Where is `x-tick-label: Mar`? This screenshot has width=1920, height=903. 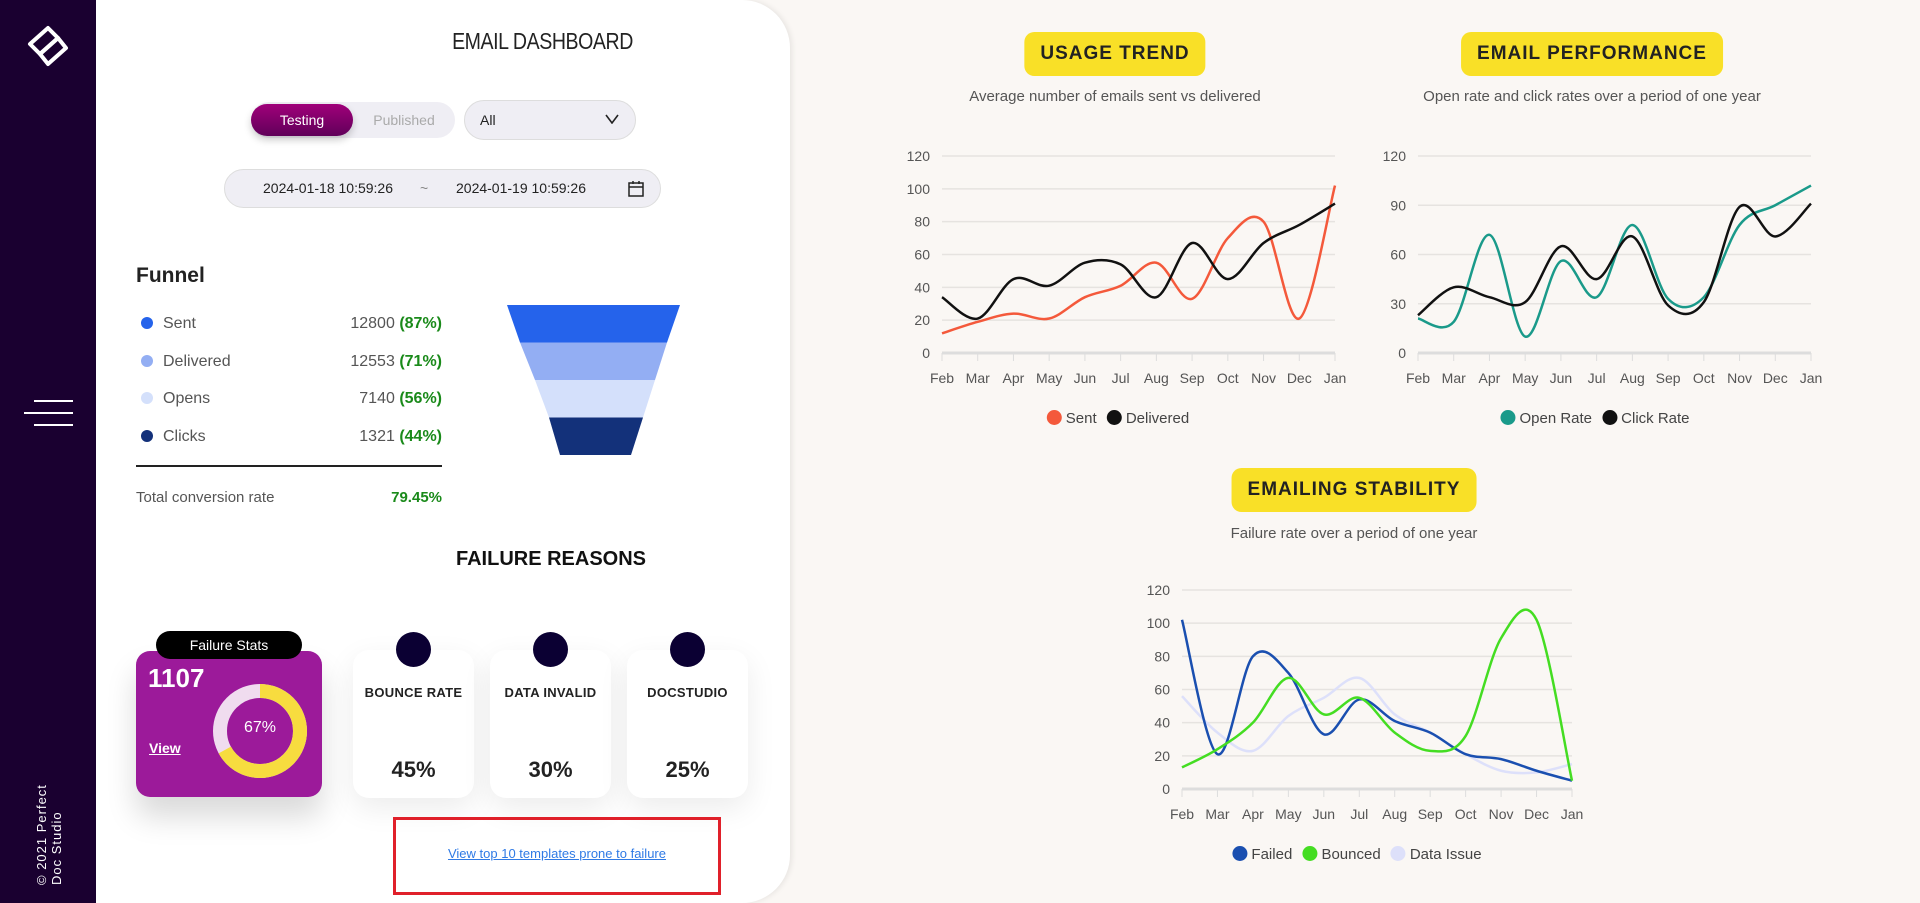
x-tick-label: Mar is located at coordinates (1454, 378).